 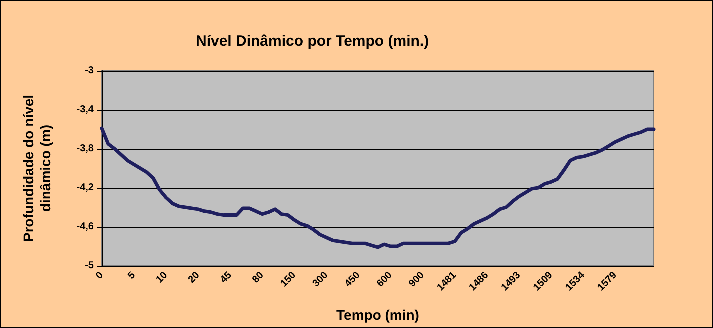 I want to click on x-tick-label: 150, so click(x=288, y=280).